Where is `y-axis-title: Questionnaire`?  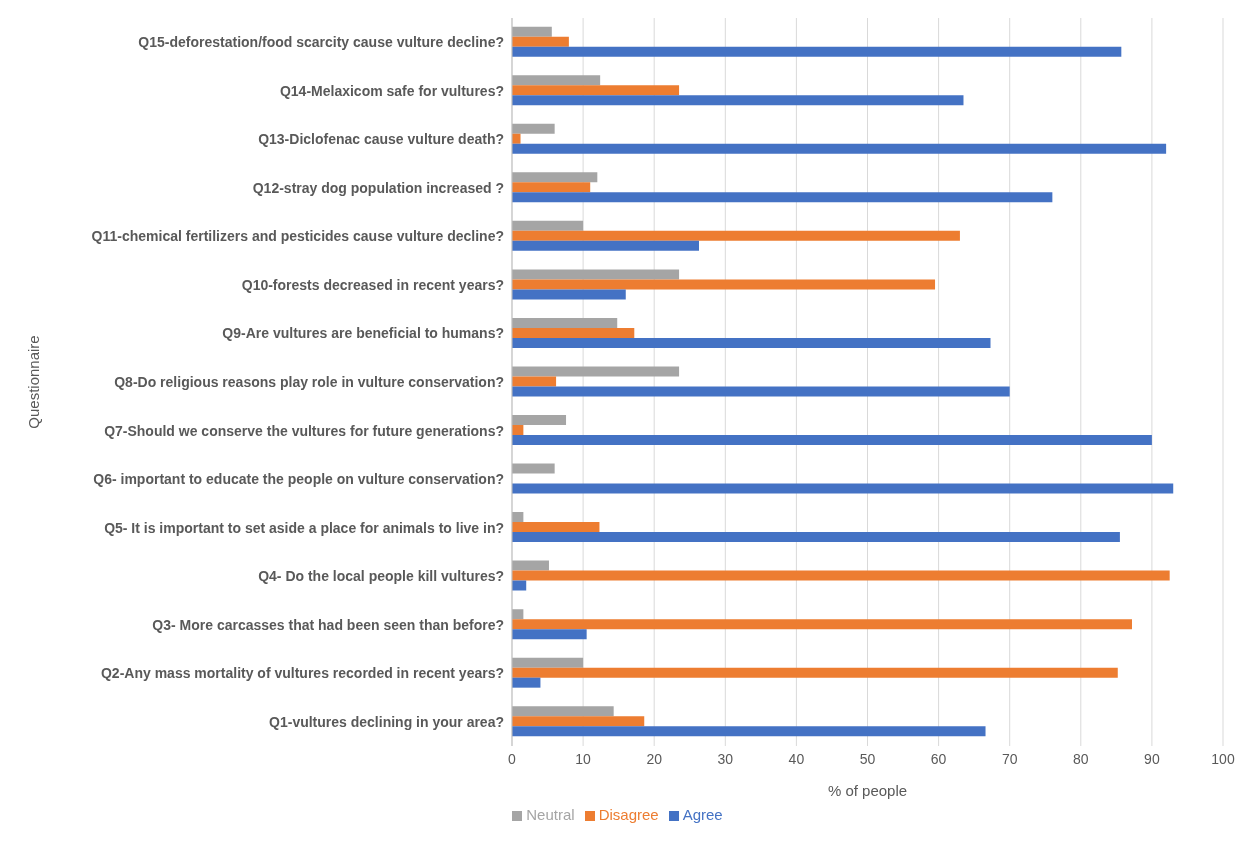 y-axis-title: Questionnaire is located at coordinates (34, 382).